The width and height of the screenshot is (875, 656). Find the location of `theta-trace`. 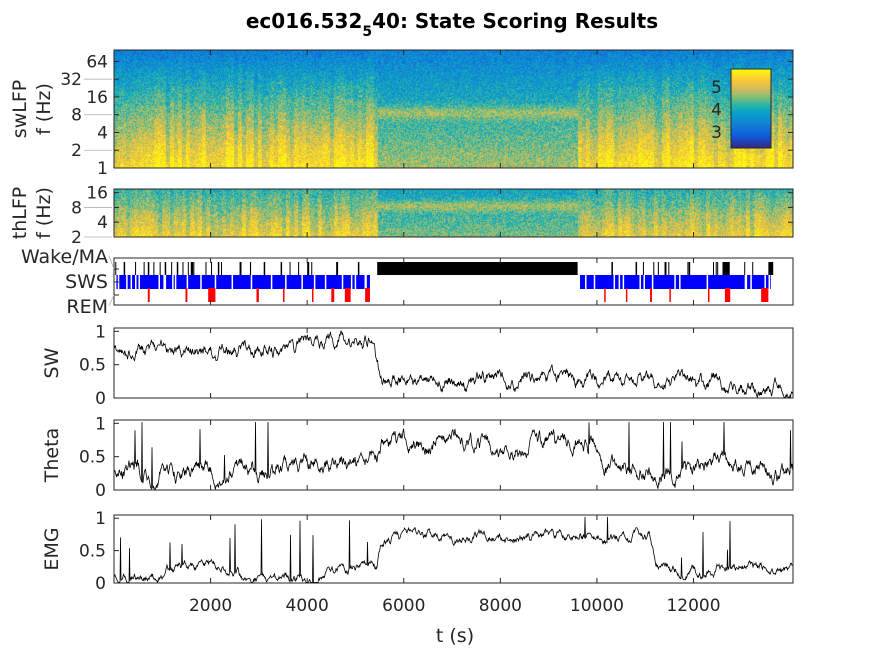

theta-trace is located at coordinates (453, 455).